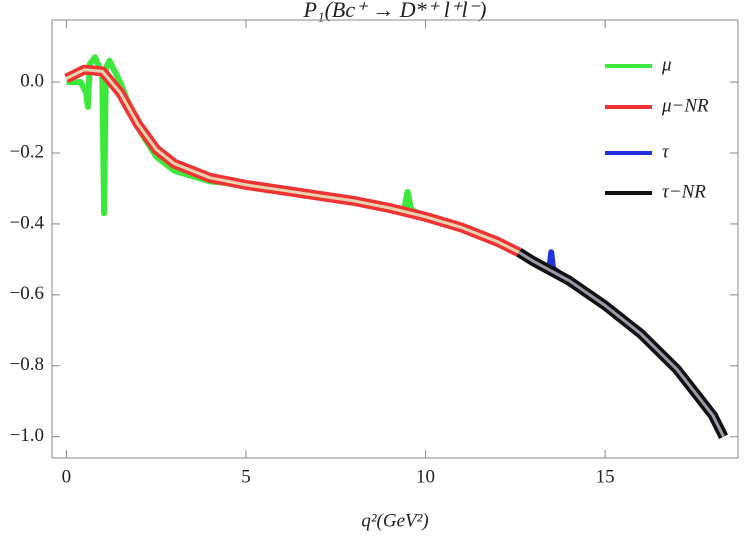 The width and height of the screenshot is (747, 541). Describe the element at coordinates (27, 364) in the screenshot. I see `y-tick-label: −0.8` at that location.